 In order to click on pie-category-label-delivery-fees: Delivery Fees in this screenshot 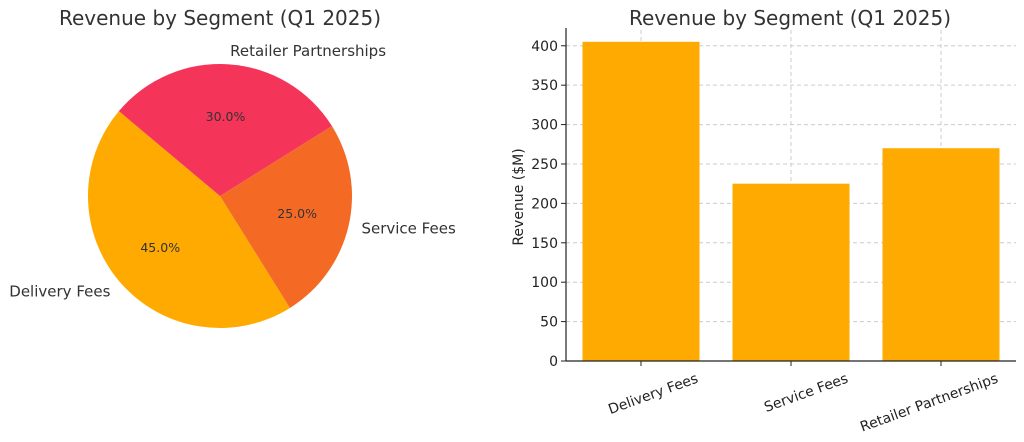, I will do `click(59, 291)`.